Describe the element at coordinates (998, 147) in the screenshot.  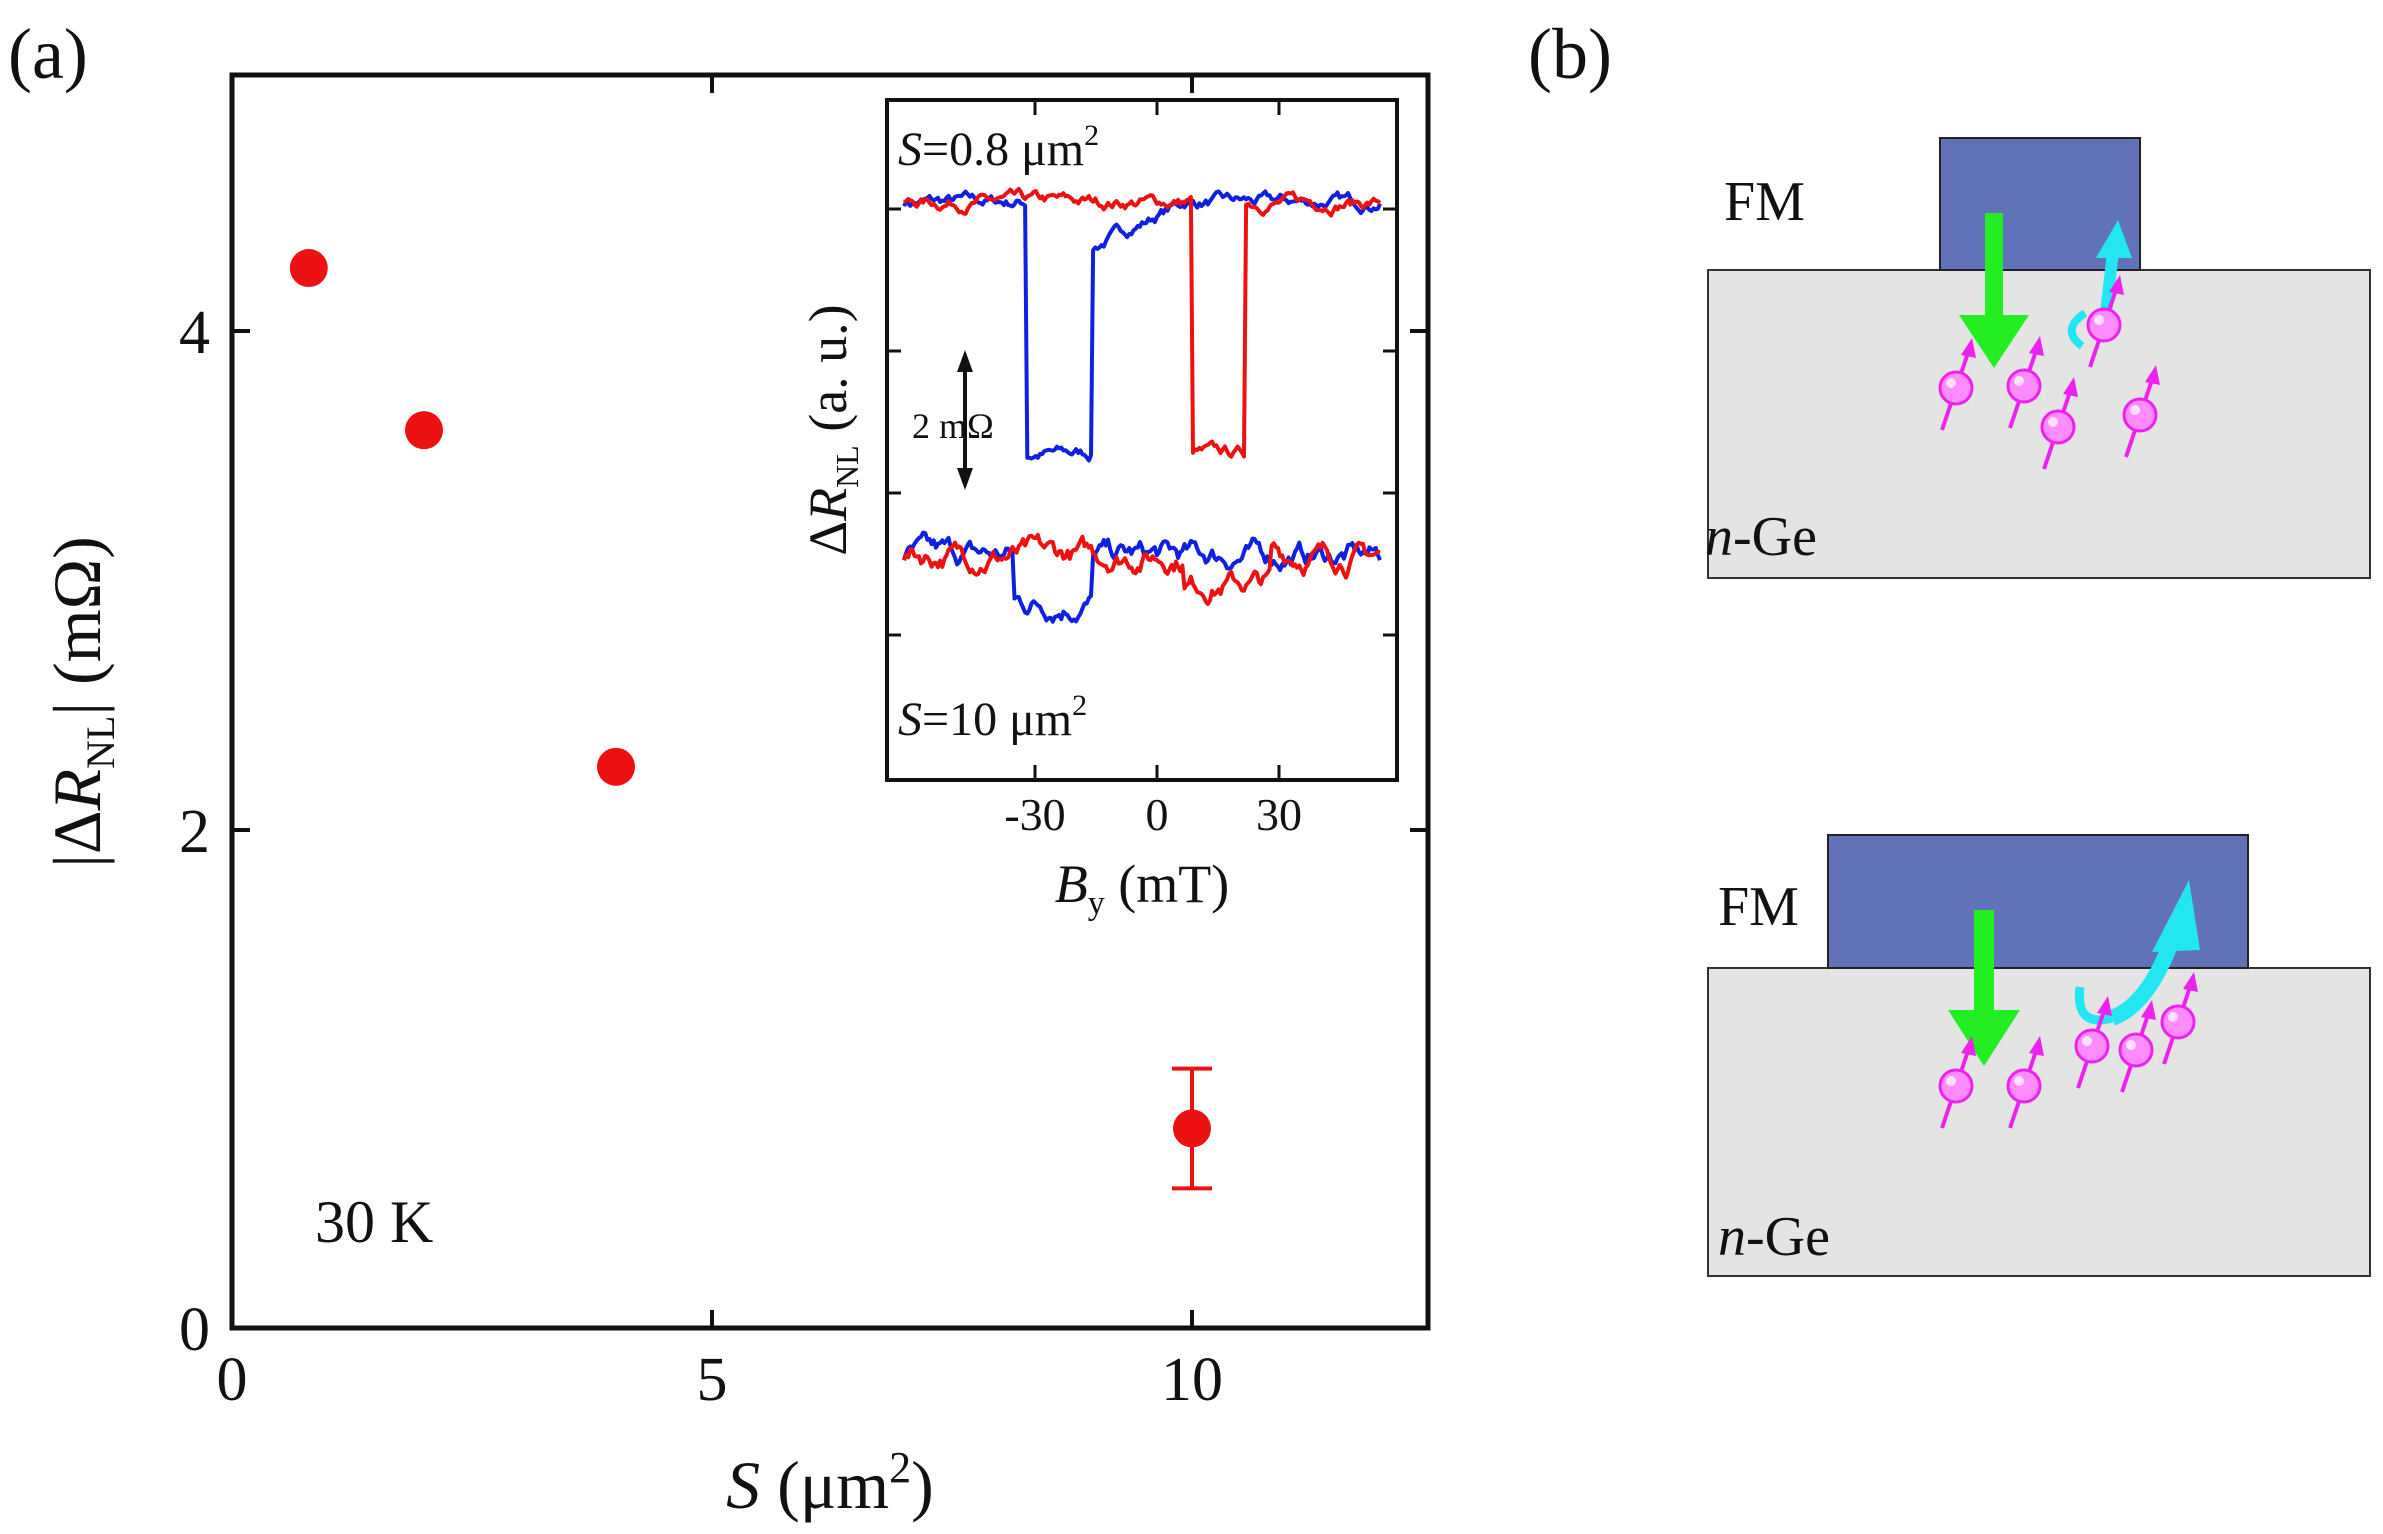
I see `inset-top-label: S=0.8 μm2` at that location.